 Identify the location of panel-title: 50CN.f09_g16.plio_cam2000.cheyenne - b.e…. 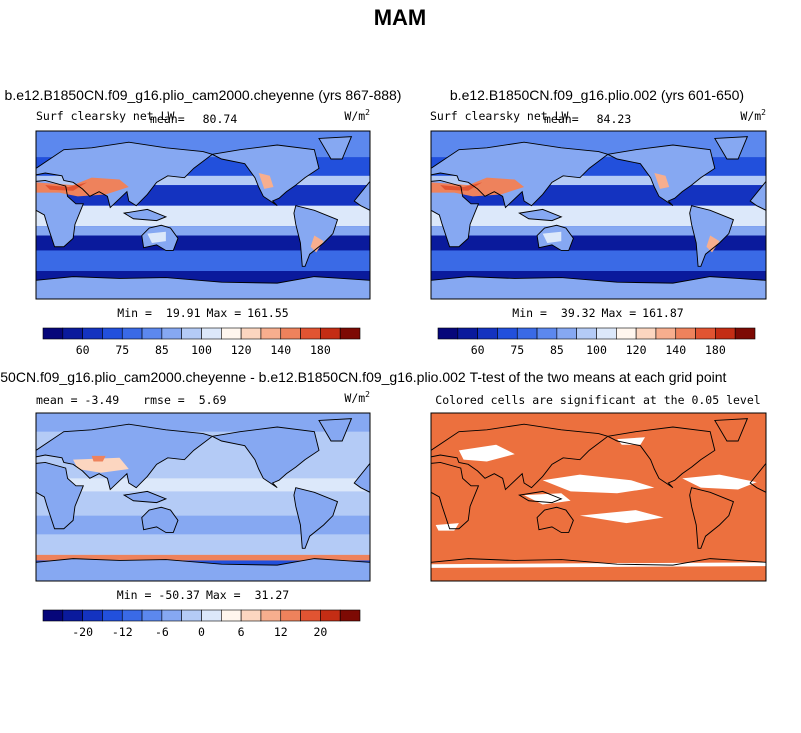
(233, 377).